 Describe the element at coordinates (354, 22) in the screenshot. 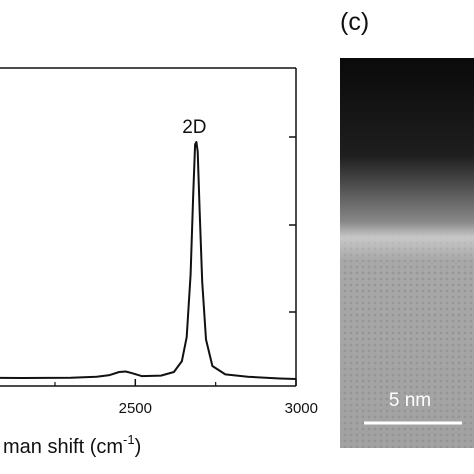

I see `panel-label: (c)` at that location.